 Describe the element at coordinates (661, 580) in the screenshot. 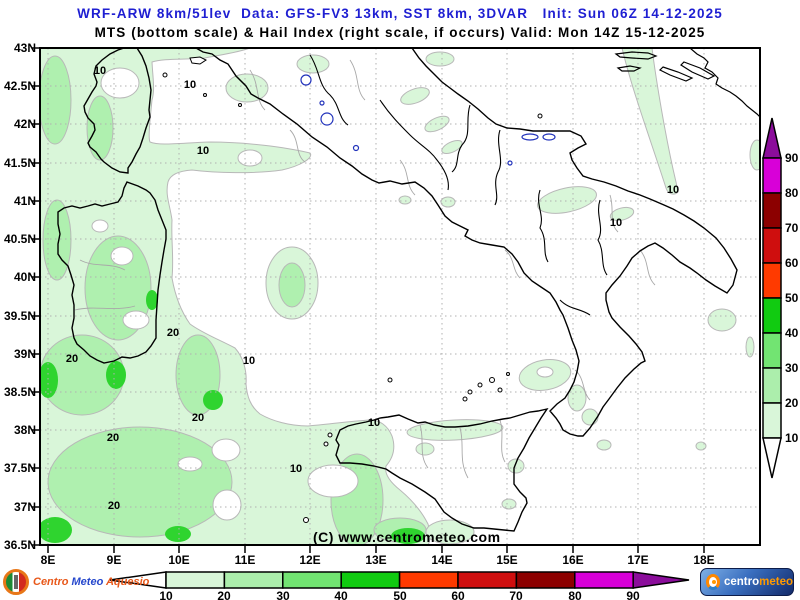

I see `colorbar-bottom-over-arrow` at that location.